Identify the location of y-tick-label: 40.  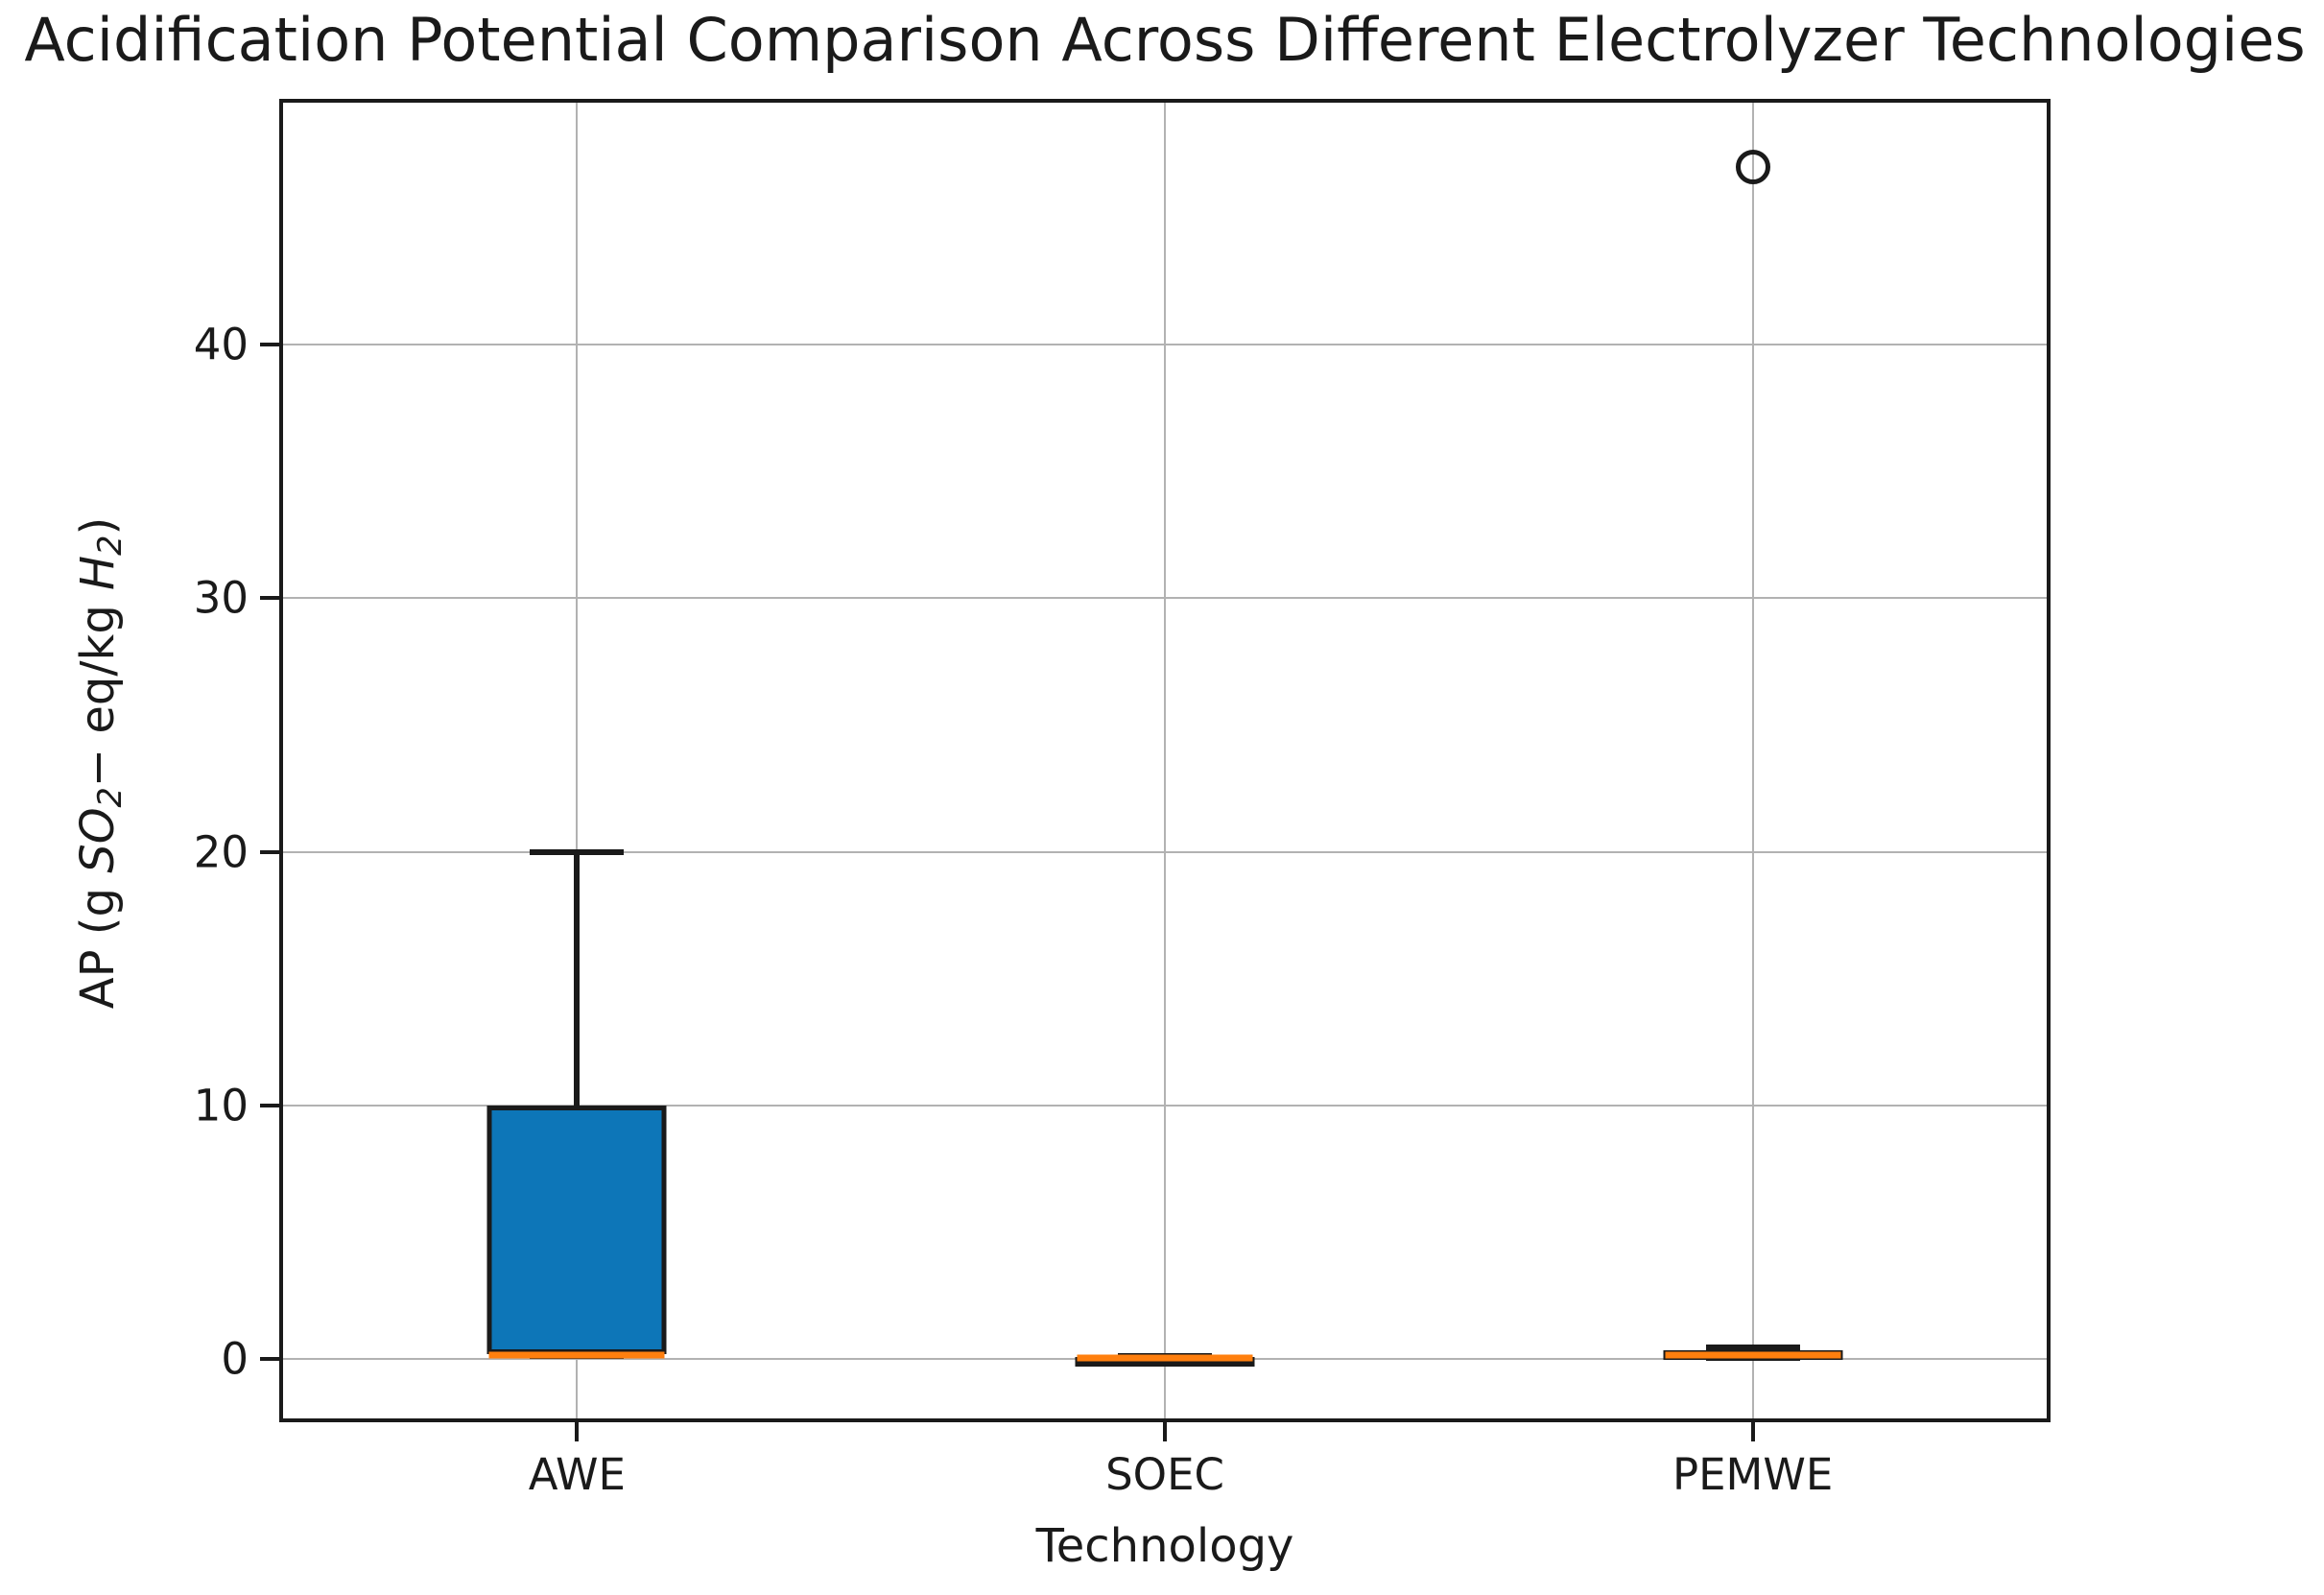
(221, 344).